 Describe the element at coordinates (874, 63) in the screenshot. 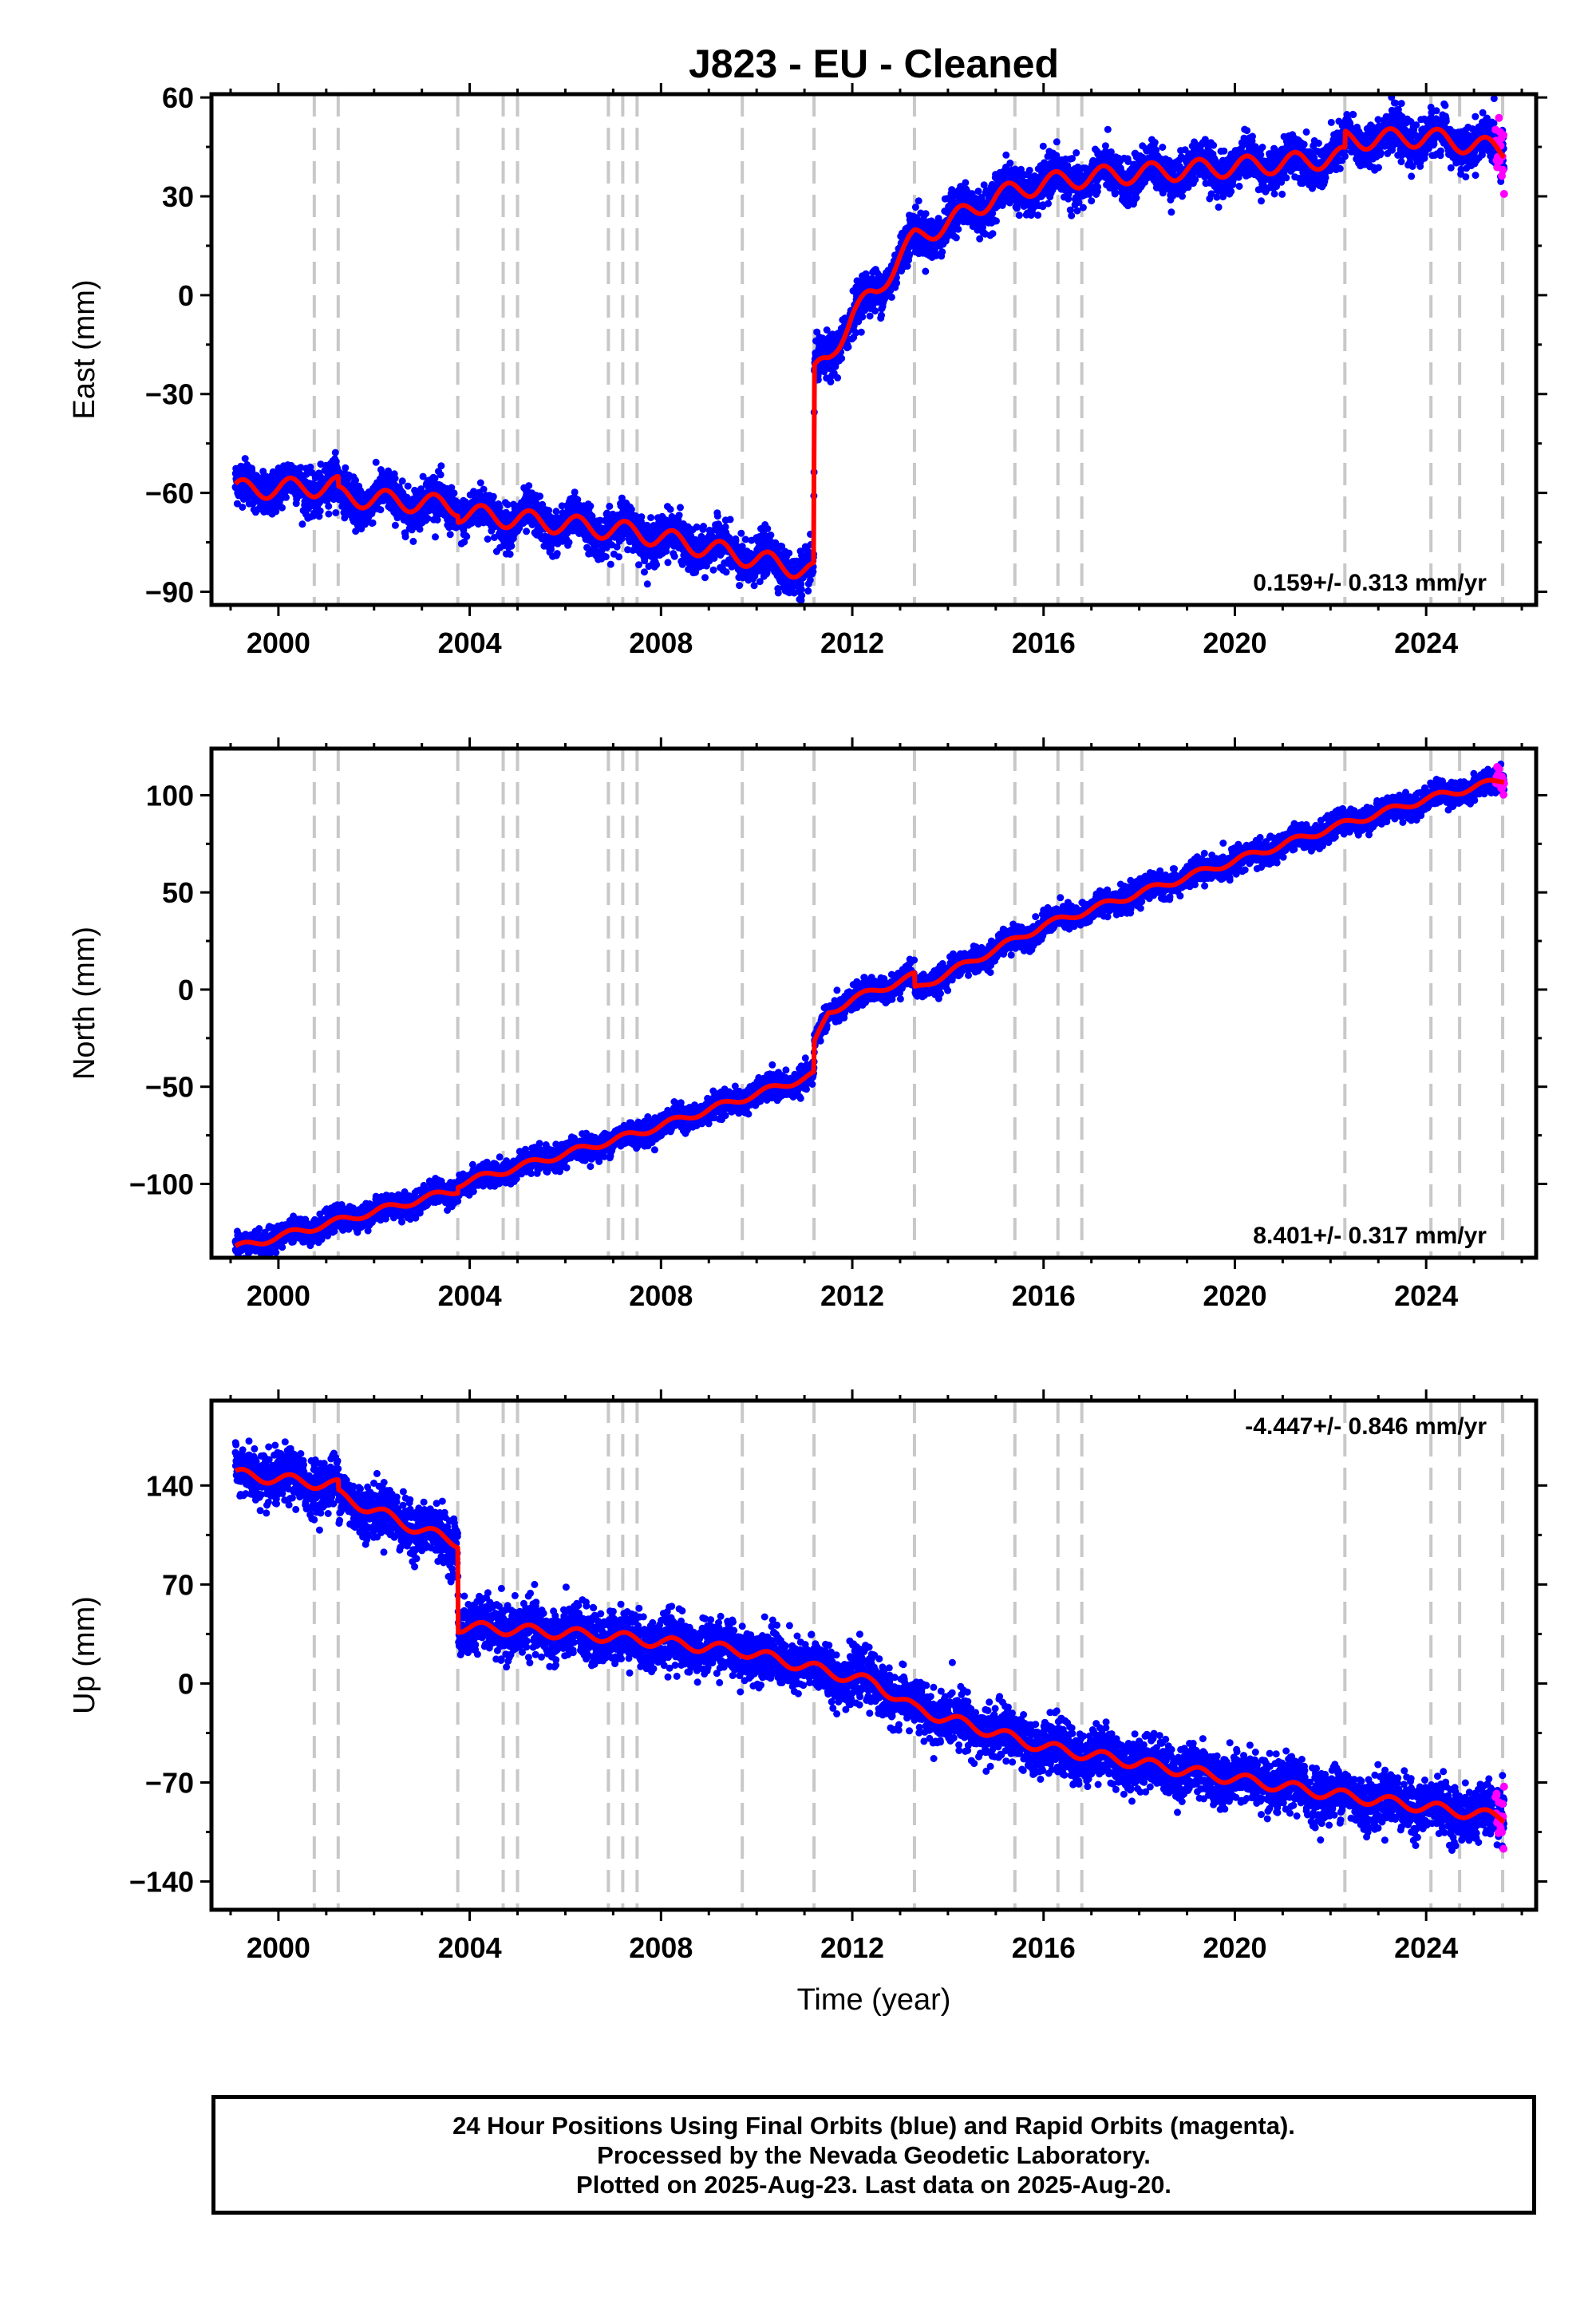

I see `chart-title: J823 - EU - Cleaned` at that location.